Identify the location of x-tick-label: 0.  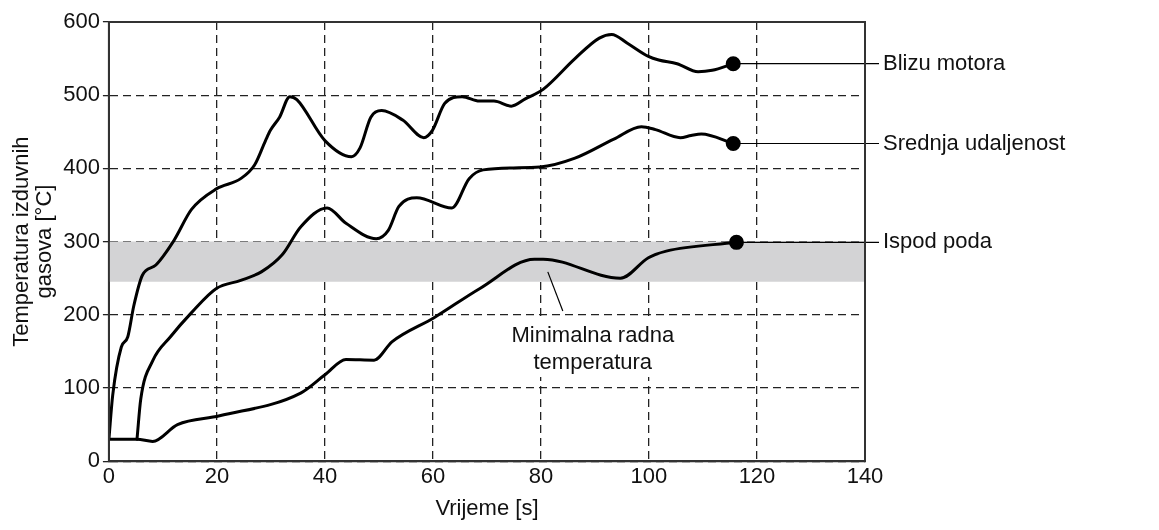
(109, 476).